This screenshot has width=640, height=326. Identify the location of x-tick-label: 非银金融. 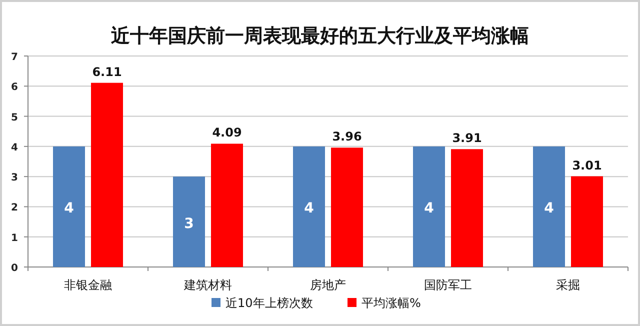
(88, 285).